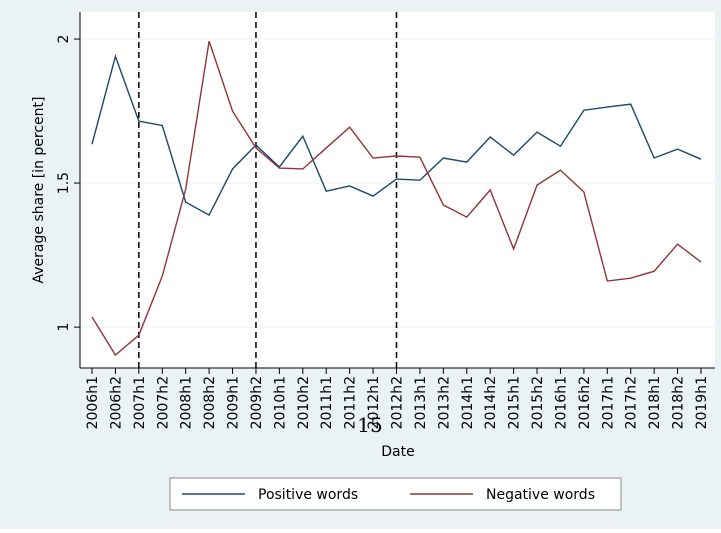 This screenshot has height=533, width=721. I want to click on y-axis-label: Average share [in percent], so click(39, 190).